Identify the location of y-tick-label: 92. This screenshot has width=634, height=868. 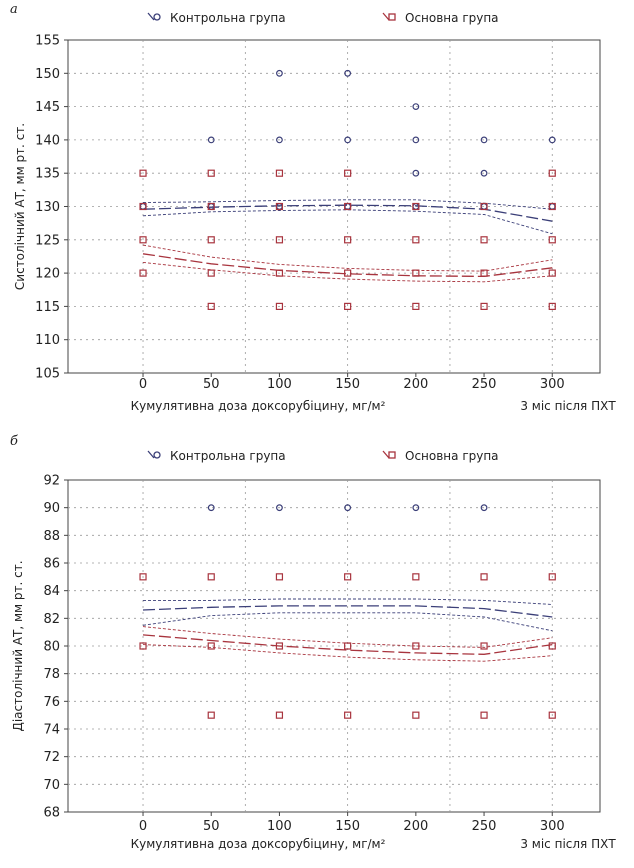
(51, 481).